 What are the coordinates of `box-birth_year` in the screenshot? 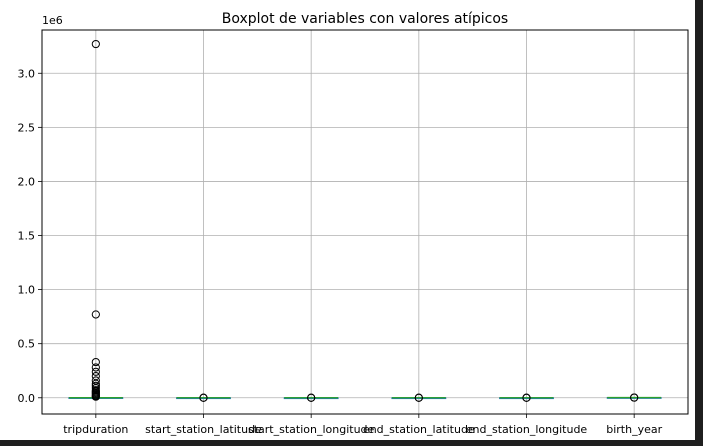 It's located at (634, 397).